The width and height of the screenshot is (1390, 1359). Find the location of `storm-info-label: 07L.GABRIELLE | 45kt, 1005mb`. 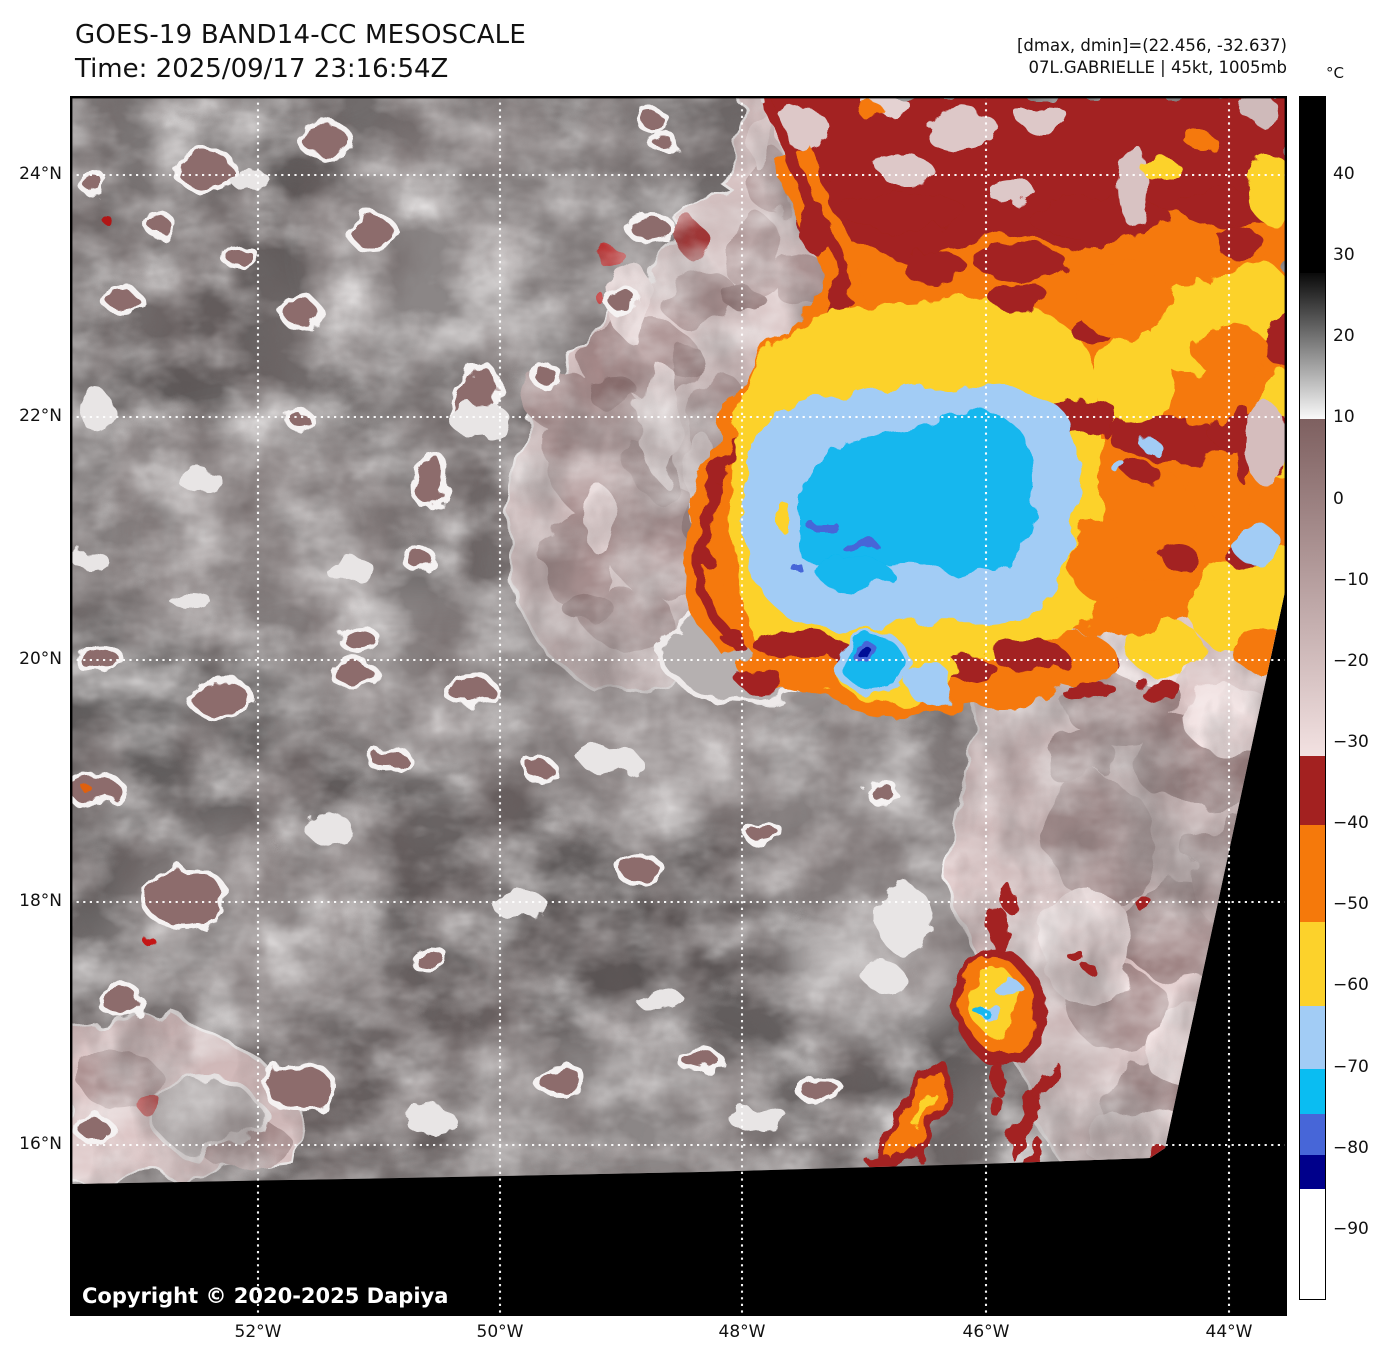

storm-info-label: 07L.GABRIELLE | 45kt, 1005mb is located at coordinates (1158, 67).